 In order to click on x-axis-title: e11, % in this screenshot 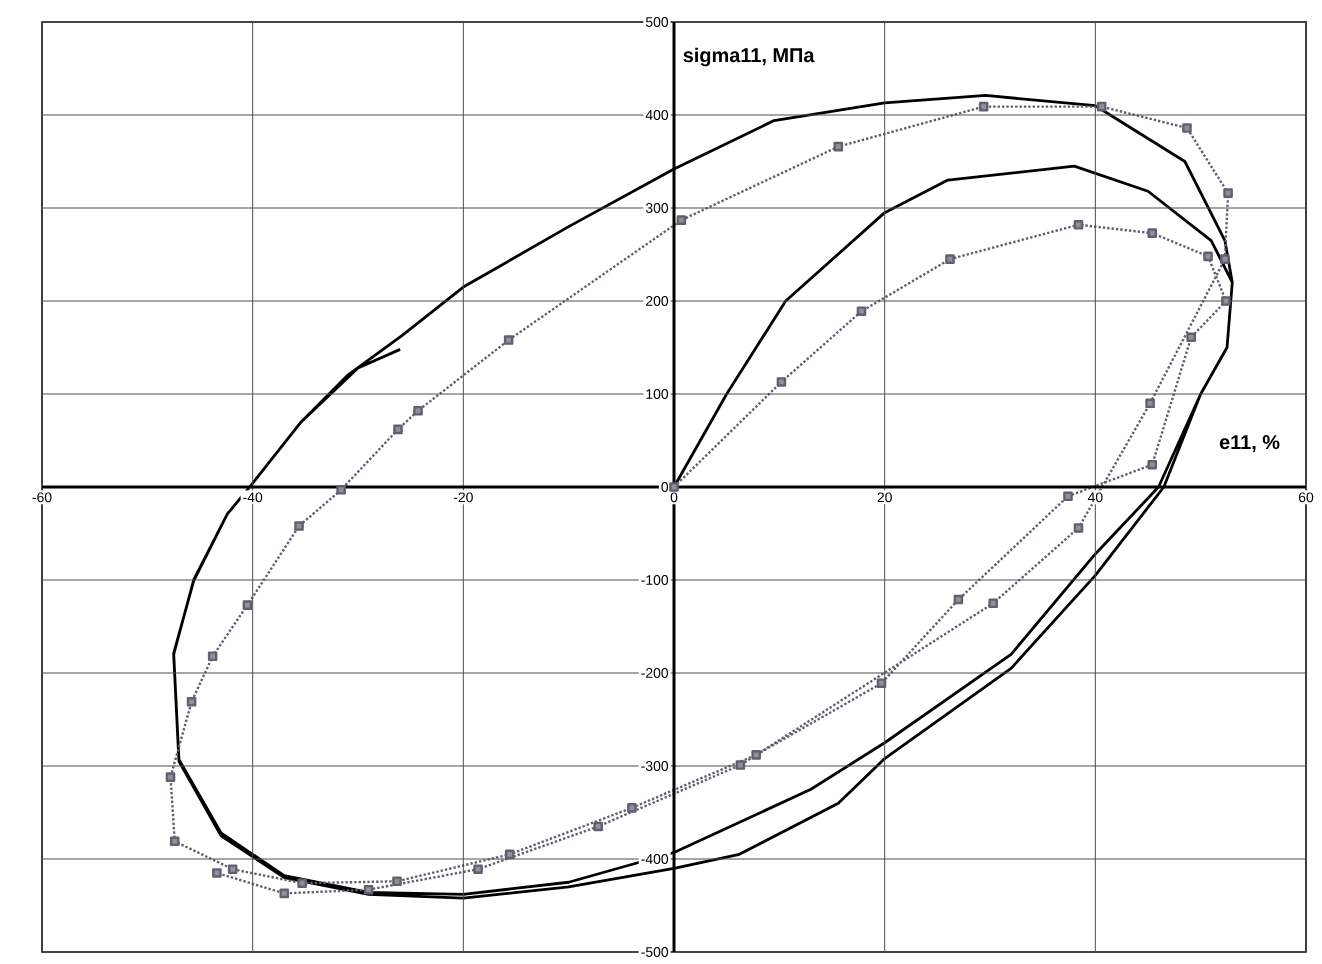, I will do `click(1249, 444)`.